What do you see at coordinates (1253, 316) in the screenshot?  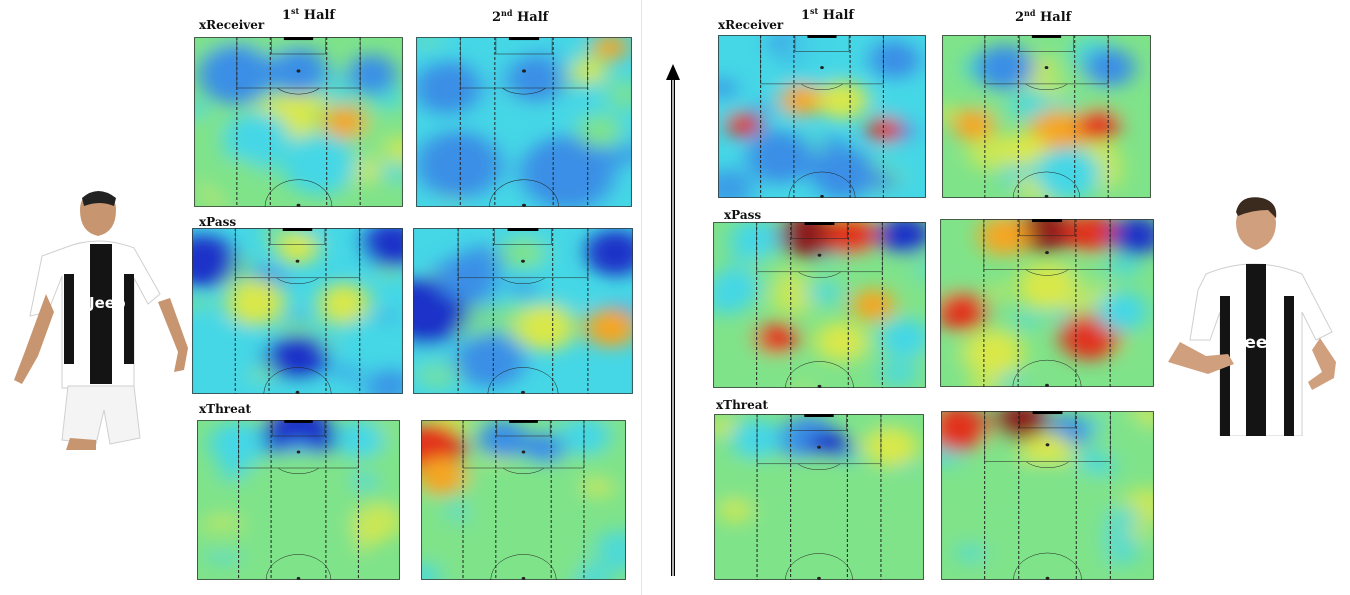 I see `player-photo-right: Jeep` at bounding box center [1253, 316].